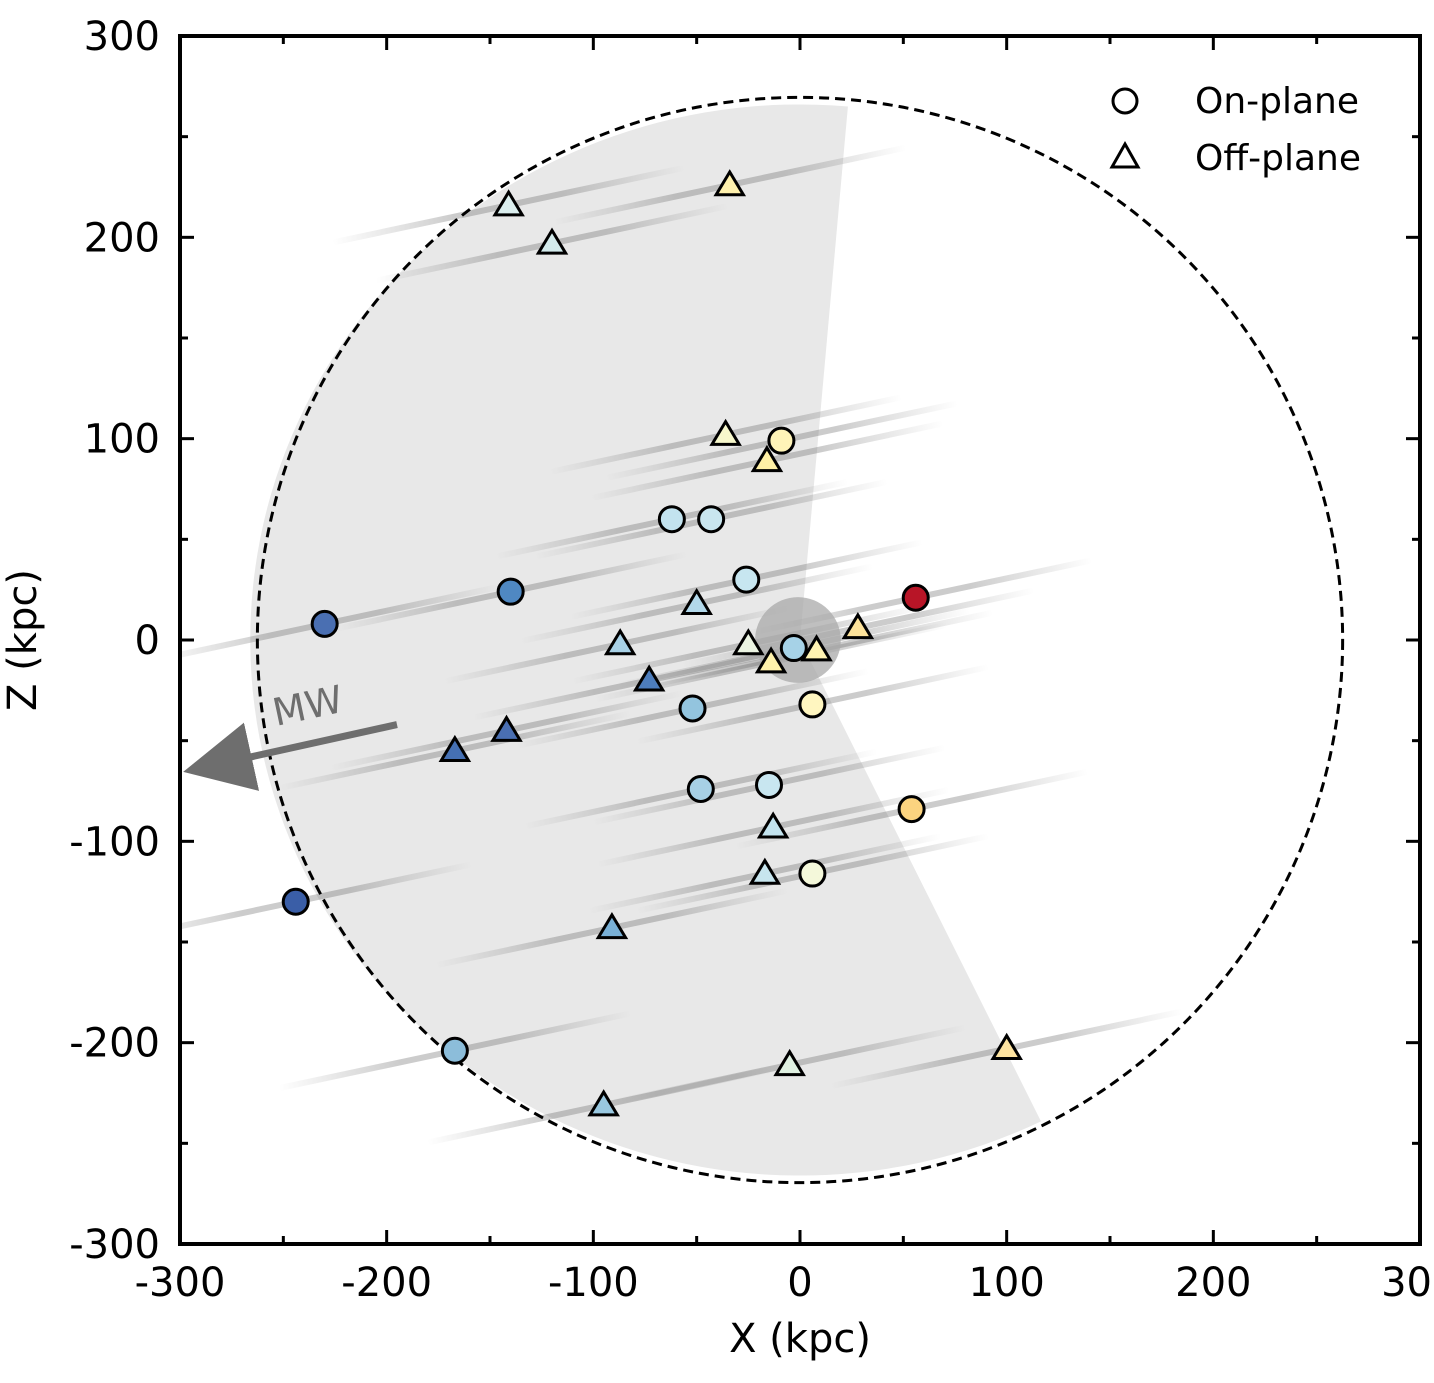  I want to click on legend-label-on-plane: On-plane, so click(1277, 101).